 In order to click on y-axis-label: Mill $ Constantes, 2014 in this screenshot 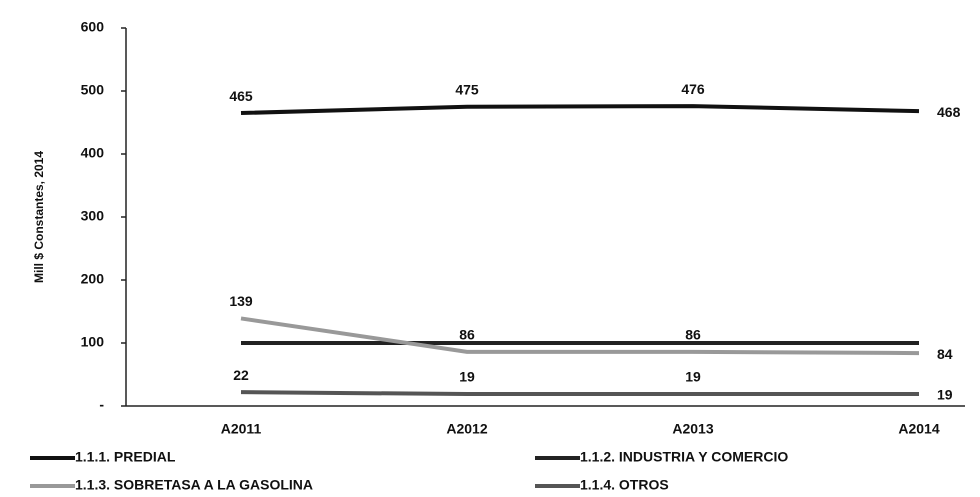, I will do `click(39, 217)`.